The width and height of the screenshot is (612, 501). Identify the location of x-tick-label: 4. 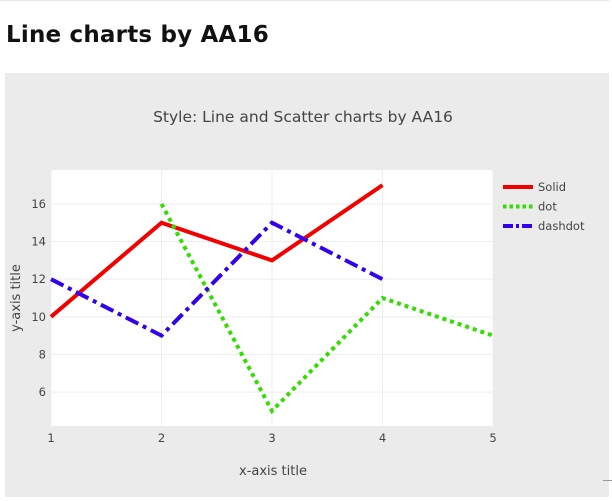
(382, 438).